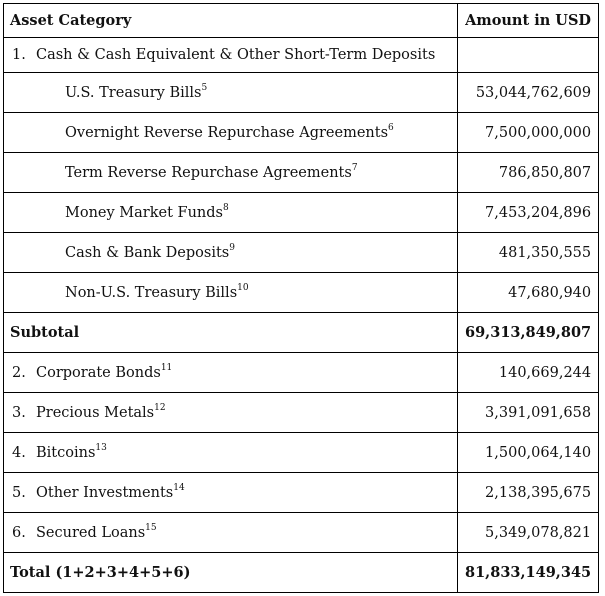 This screenshot has height=596, width=605. I want to click on item-cell: 6. Secured Loans15, so click(230, 532).